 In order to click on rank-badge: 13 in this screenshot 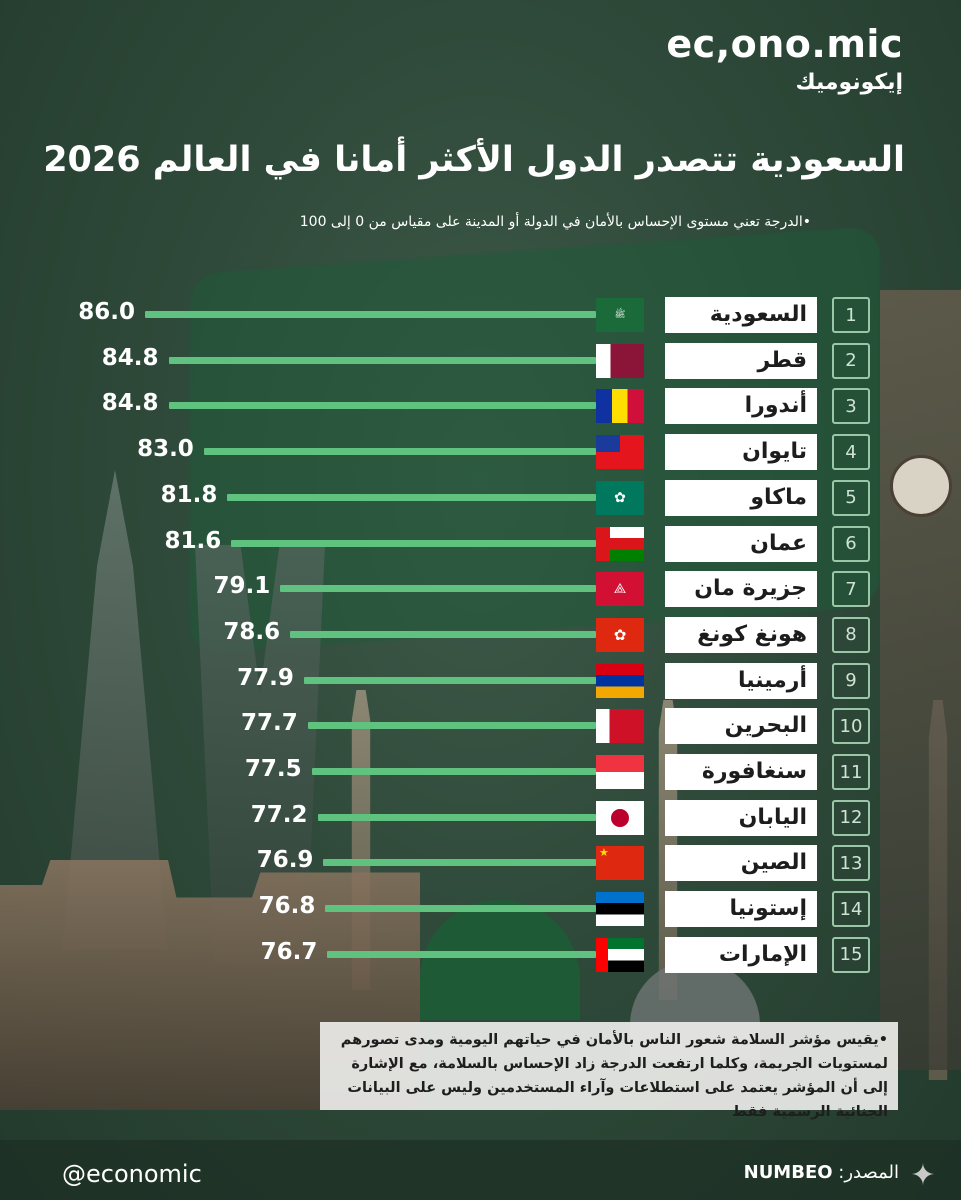, I will do `click(851, 863)`.